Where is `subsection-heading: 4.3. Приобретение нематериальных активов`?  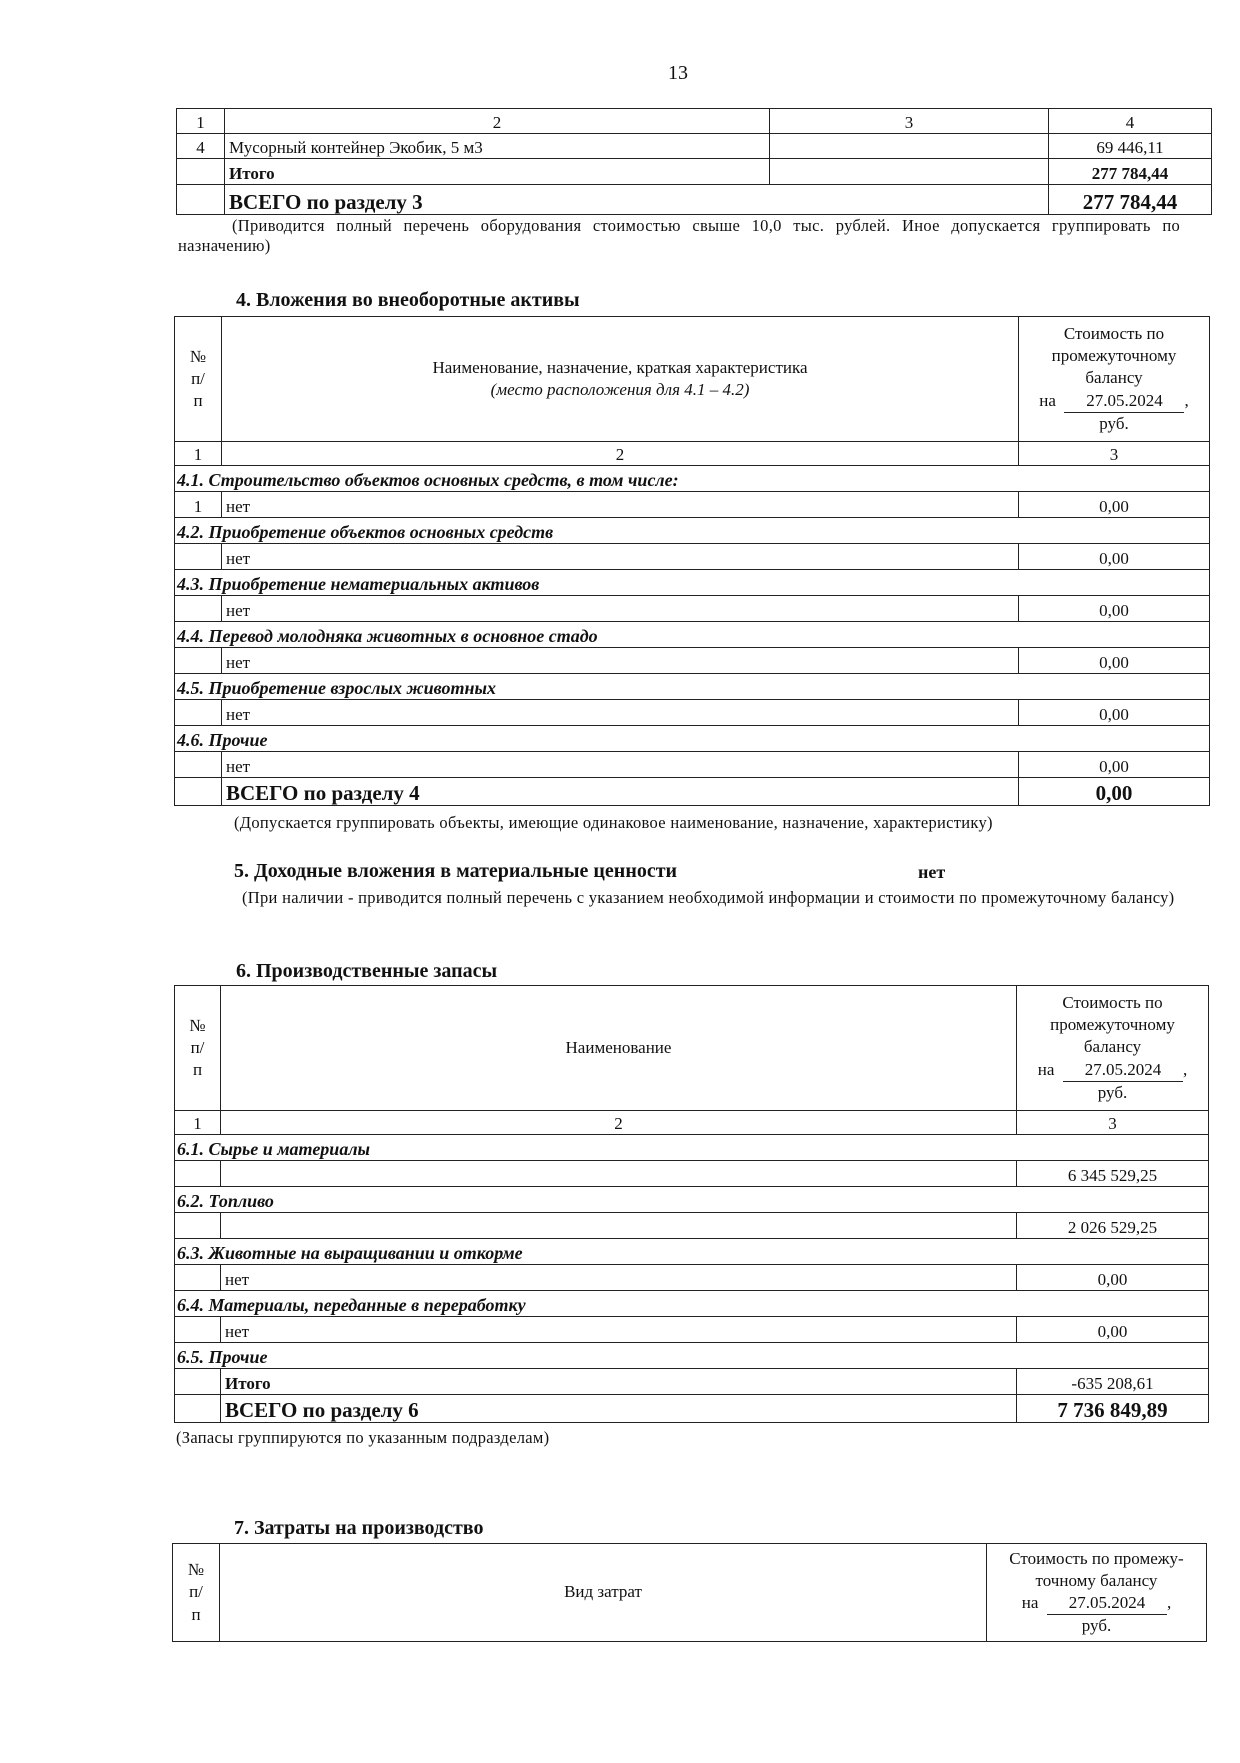
subsection-heading: 4.3. Приобретение нематериальных активов is located at coordinates (692, 582).